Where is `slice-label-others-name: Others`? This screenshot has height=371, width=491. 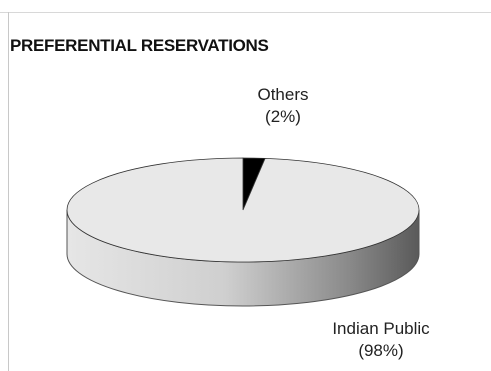 slice-label-others-name: Others is located at coordinates (283, 94).